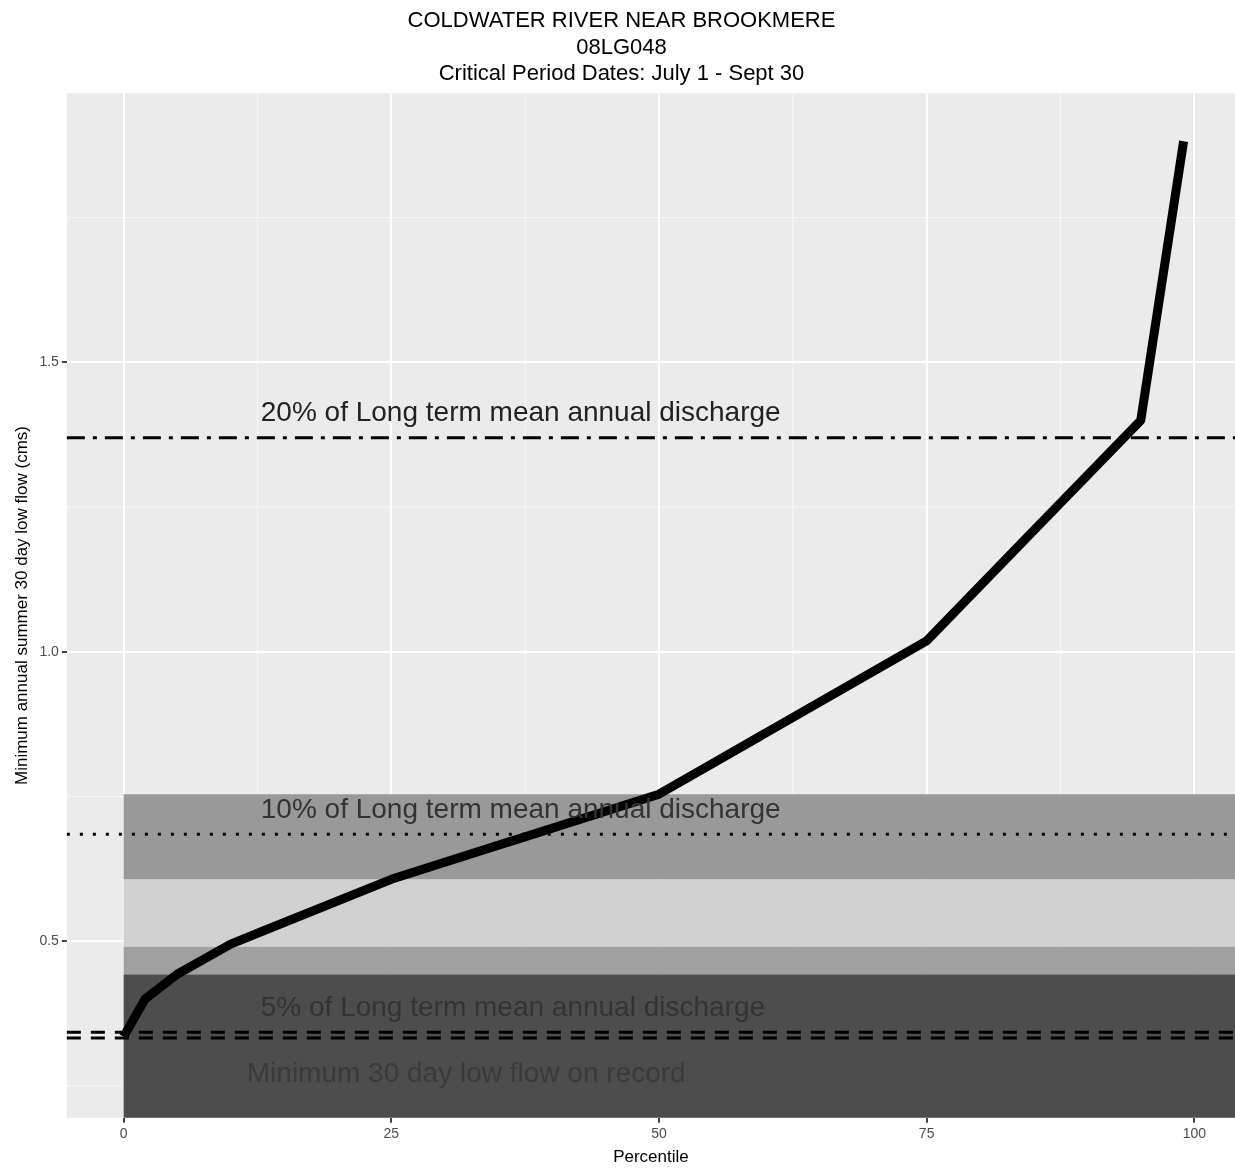  I want to click on x-tick-label: 50, so click(659, 1133).